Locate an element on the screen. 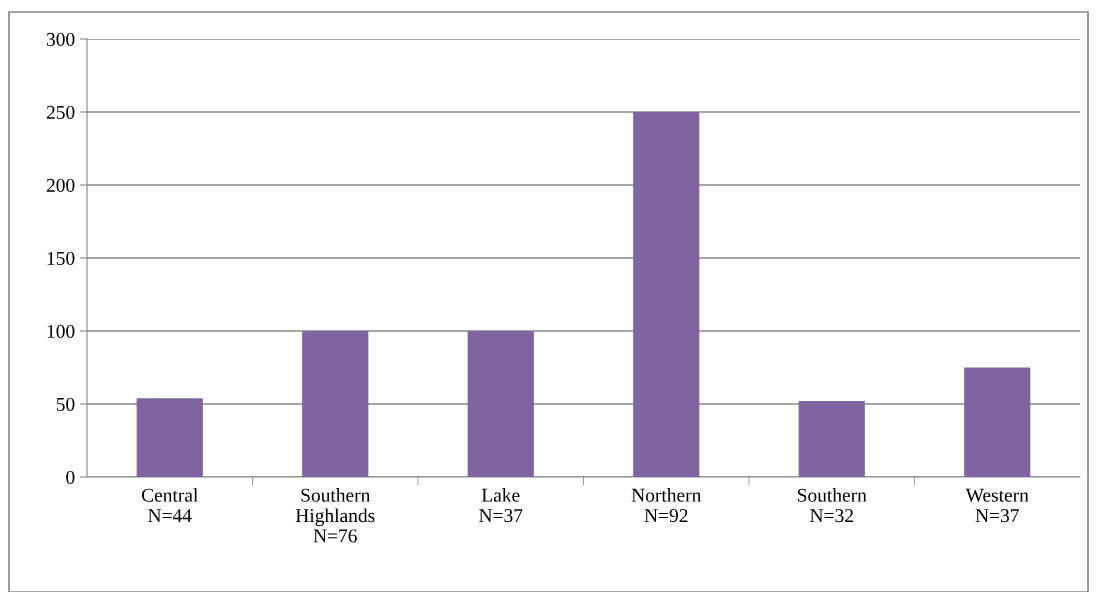  y-tick-label: 200 is located at coordinates (60, 185).